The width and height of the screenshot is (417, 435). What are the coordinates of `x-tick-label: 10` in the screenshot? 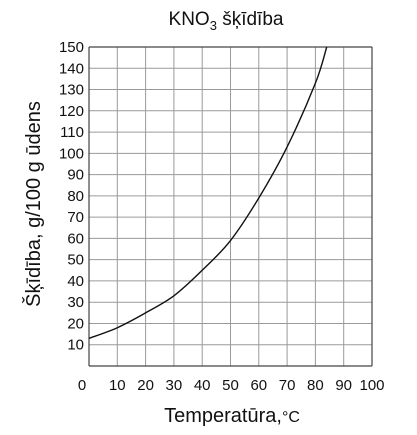 It's located at (117, 385).